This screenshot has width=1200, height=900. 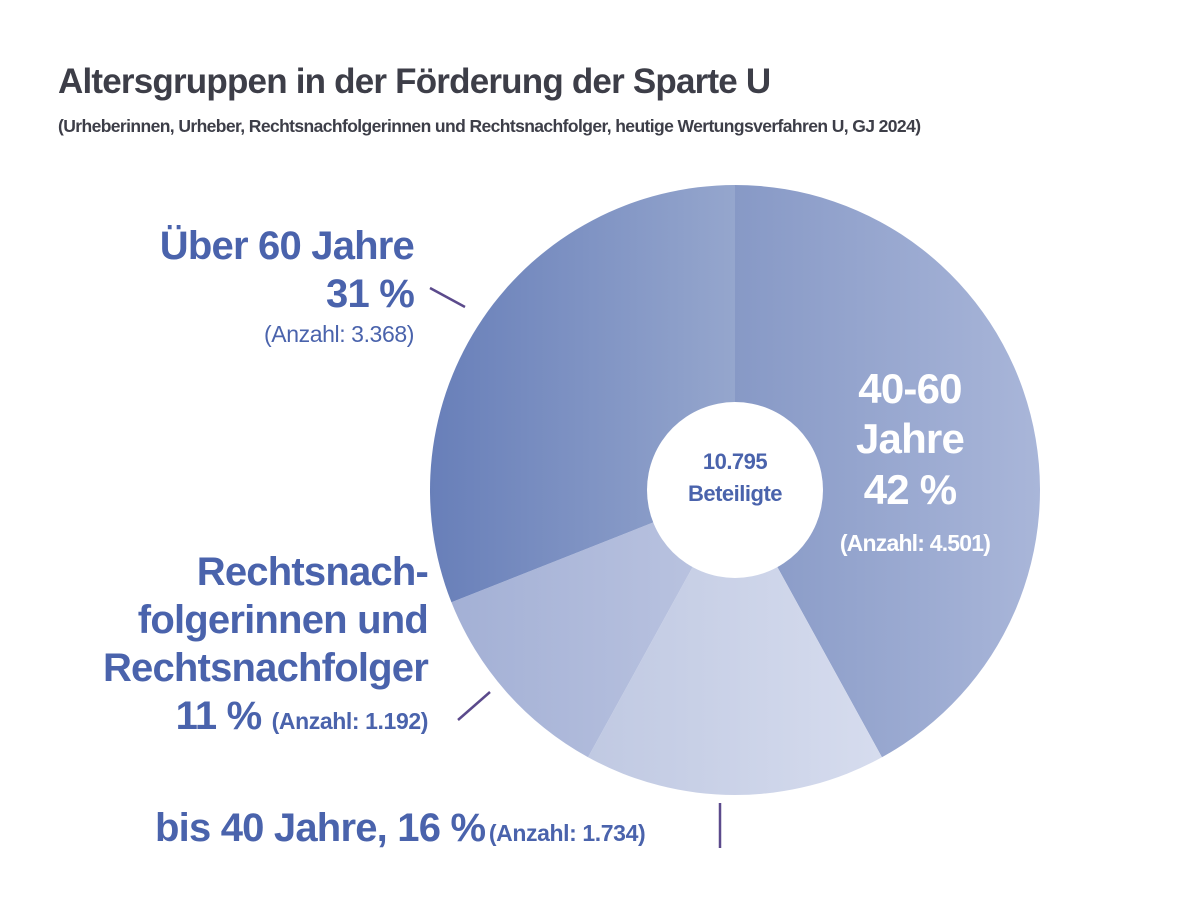 What do you see at coordinates (350, 721) in the screenshot?
I see `label-rechtsnachfolger-count: (Anzahl: 1.192)` at bounding box center [350, 721].